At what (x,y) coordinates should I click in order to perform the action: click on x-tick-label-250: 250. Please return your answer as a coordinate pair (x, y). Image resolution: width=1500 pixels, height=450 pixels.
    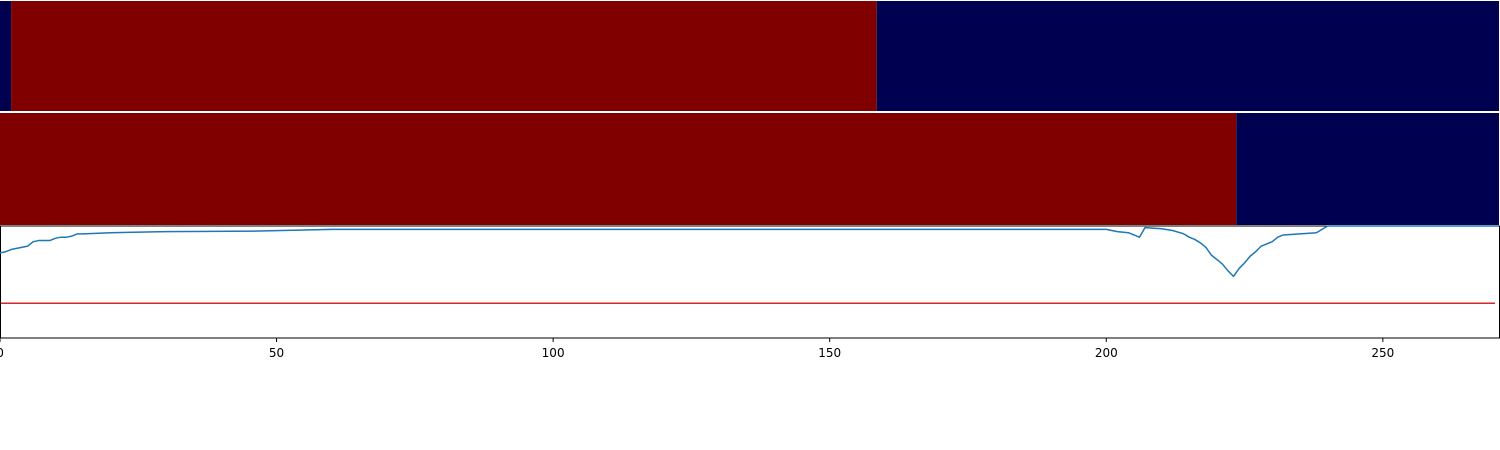
    Looking at the image, I should click on (1382, 353).